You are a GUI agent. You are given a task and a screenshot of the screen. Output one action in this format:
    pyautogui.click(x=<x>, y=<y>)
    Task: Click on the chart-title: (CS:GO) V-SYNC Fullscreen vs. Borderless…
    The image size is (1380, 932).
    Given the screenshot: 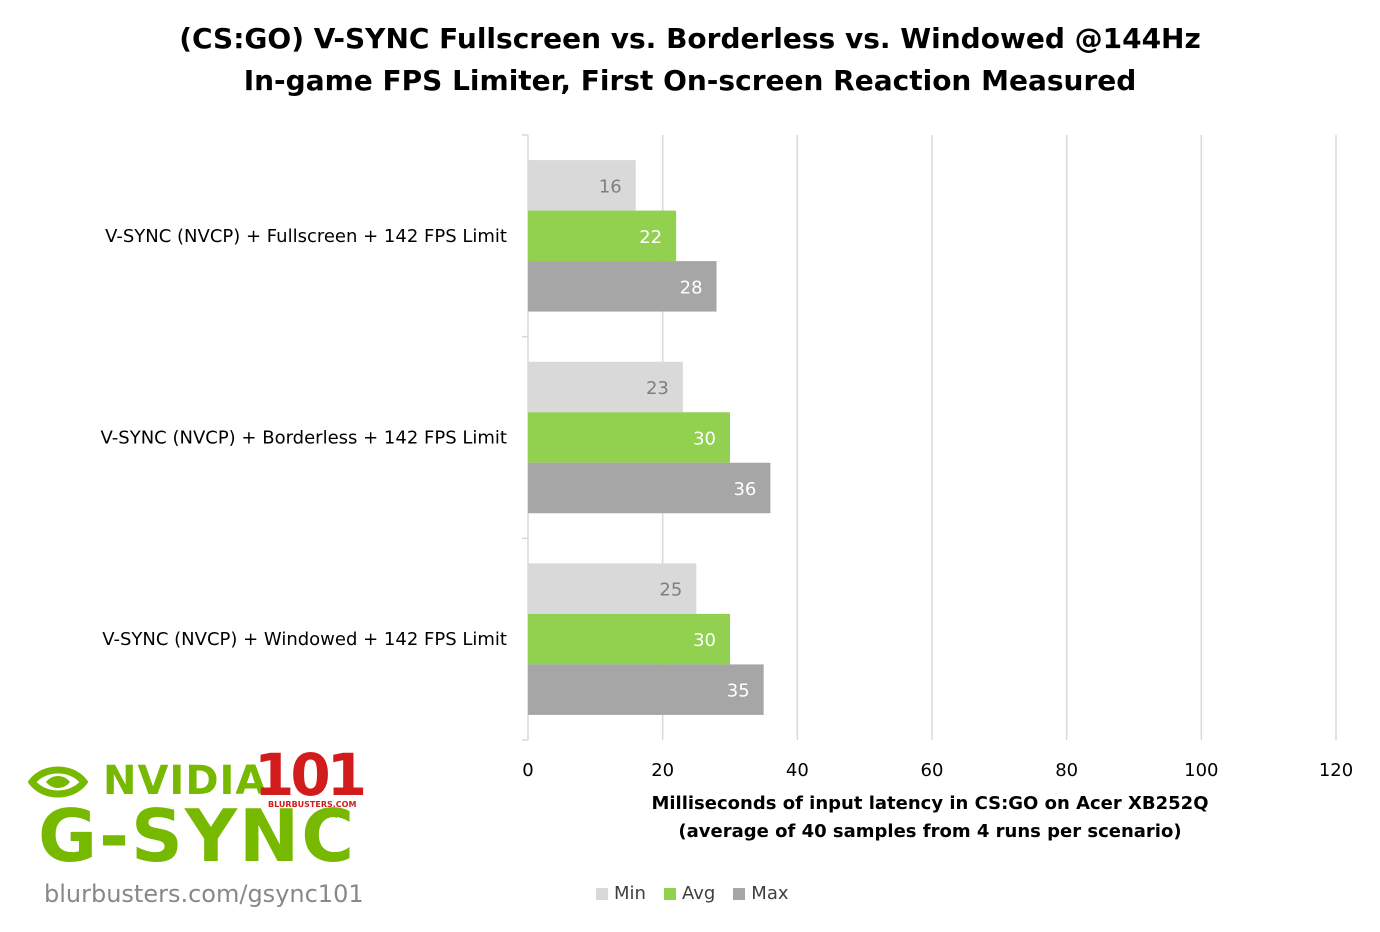 What is the action you would take?
    pyautogui.click(x=690, y=38)
    